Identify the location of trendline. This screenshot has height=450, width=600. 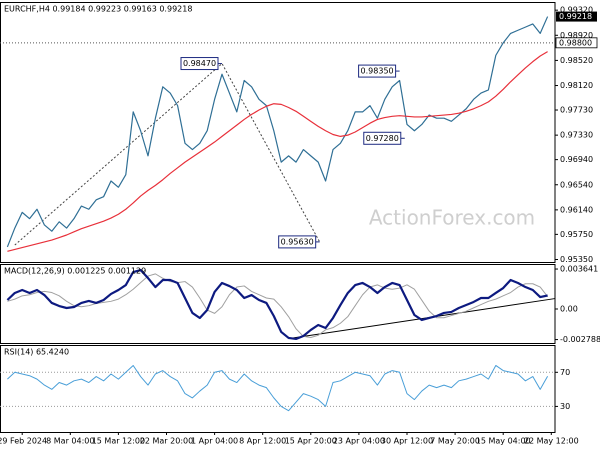
(422, 319).